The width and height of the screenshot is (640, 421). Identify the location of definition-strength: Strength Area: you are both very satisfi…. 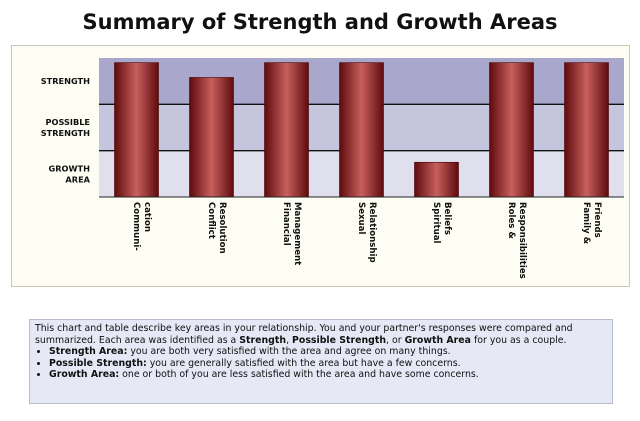
(328, 352).